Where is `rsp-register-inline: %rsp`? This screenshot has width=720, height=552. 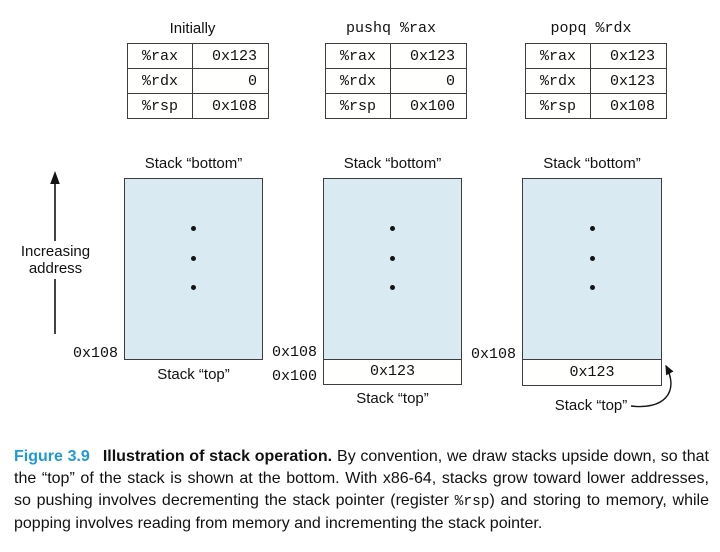
rsp-register-inline: %rsp is located at coordinates (472, 502).